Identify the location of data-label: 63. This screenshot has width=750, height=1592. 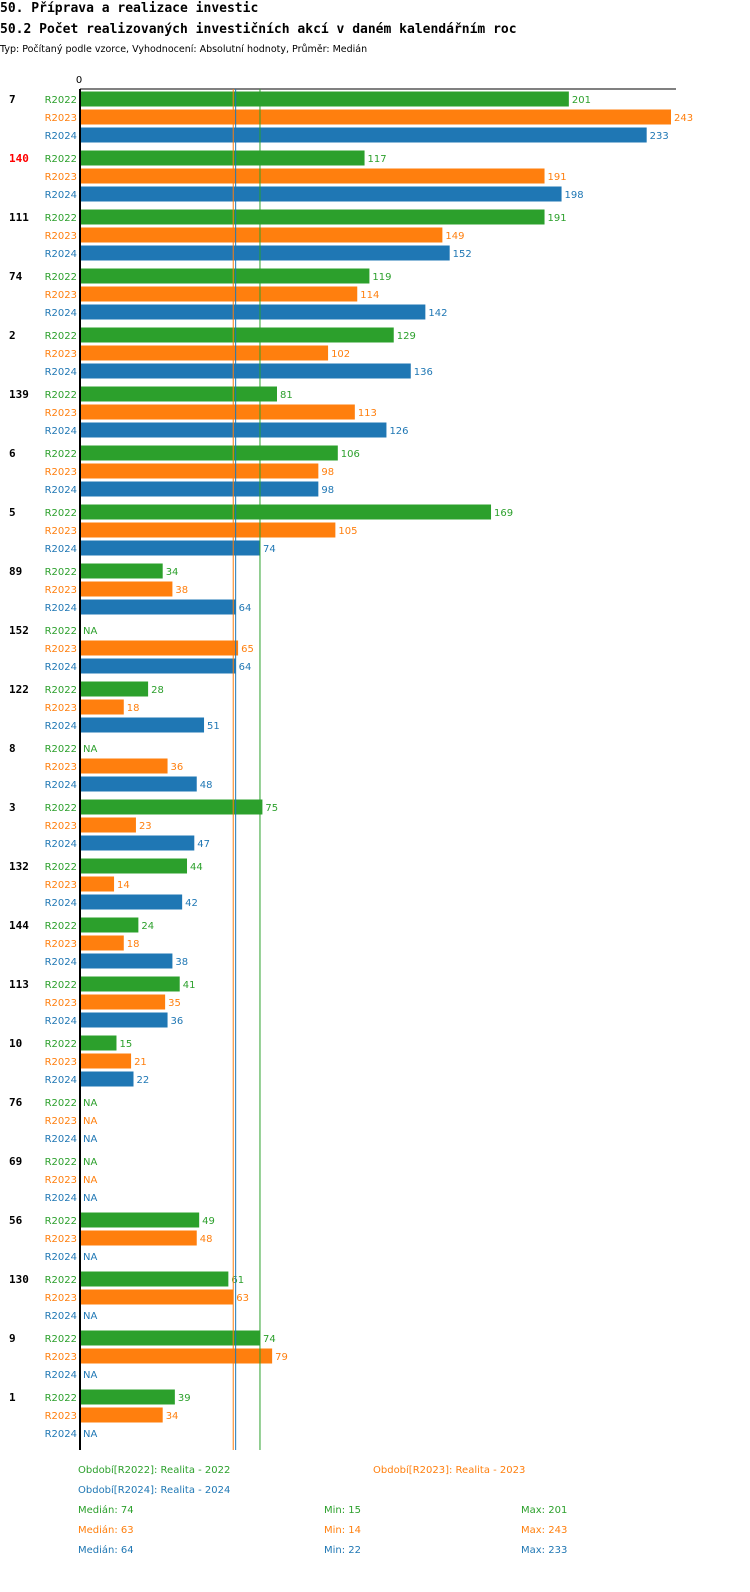
(242, 1298).